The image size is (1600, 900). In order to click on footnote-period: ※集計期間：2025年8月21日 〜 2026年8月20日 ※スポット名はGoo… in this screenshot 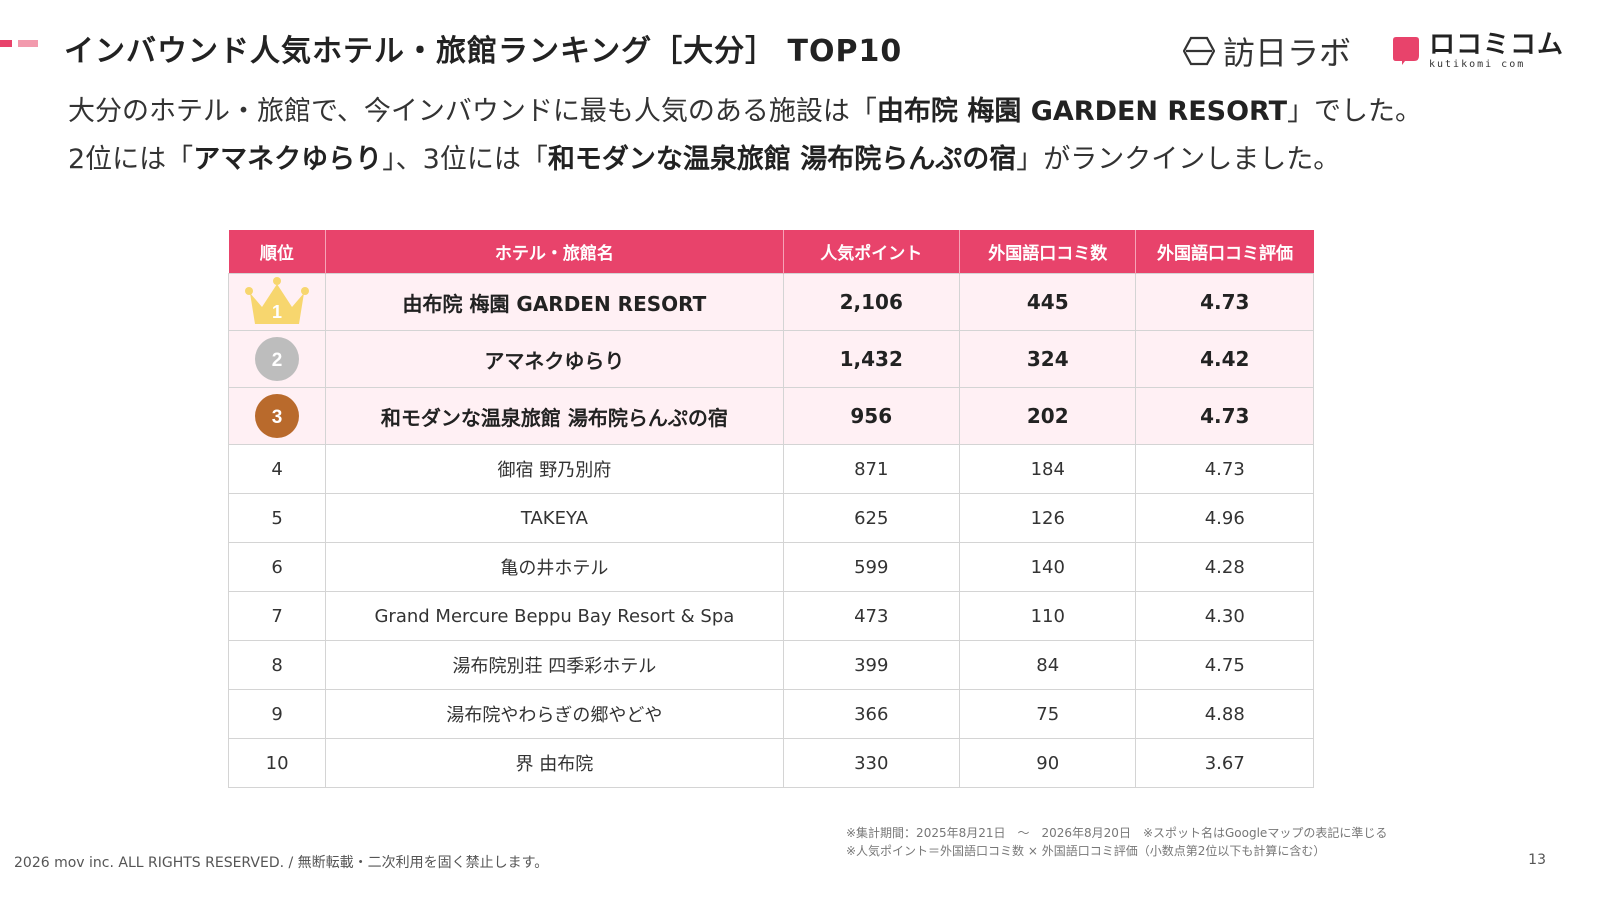, I will do `click(1117, 833)`.